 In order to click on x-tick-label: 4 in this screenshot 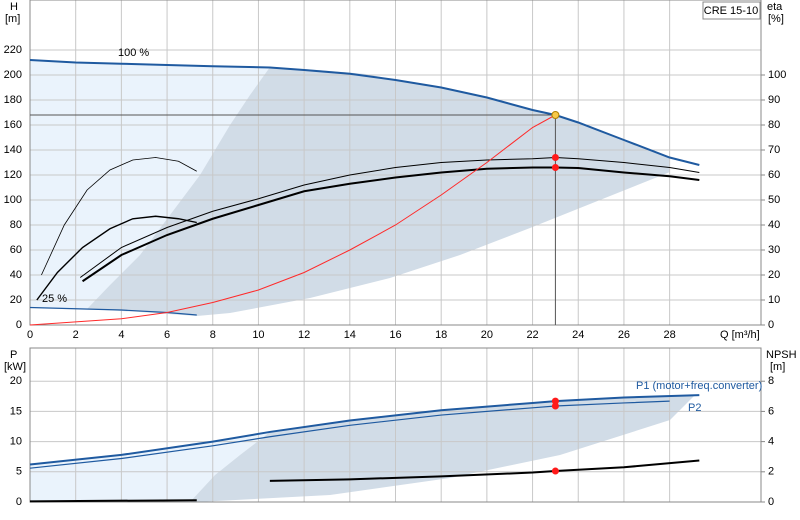, I will do `click(121, 335)`.